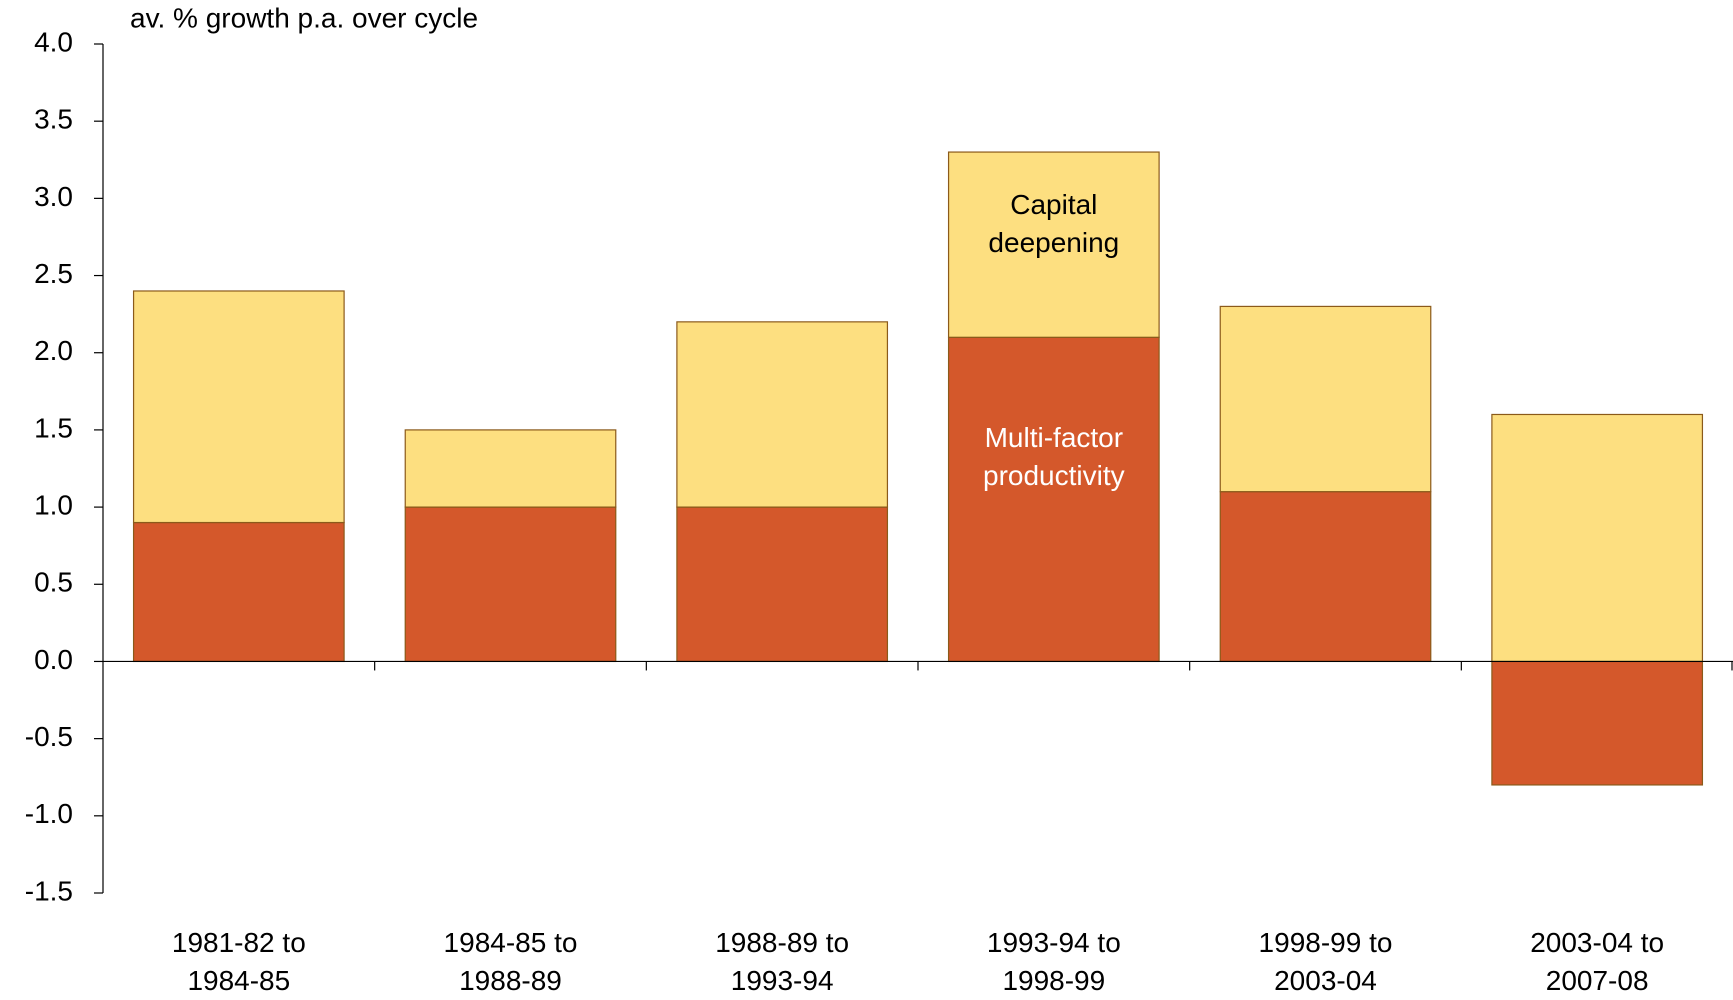 Image resolution: width=1733 pixels, height=1000 pixels. What do you see at coordinates (49, 736) in the screenshot?
I see `y-tick-label: -0.5` at bounding box center [49, 736].